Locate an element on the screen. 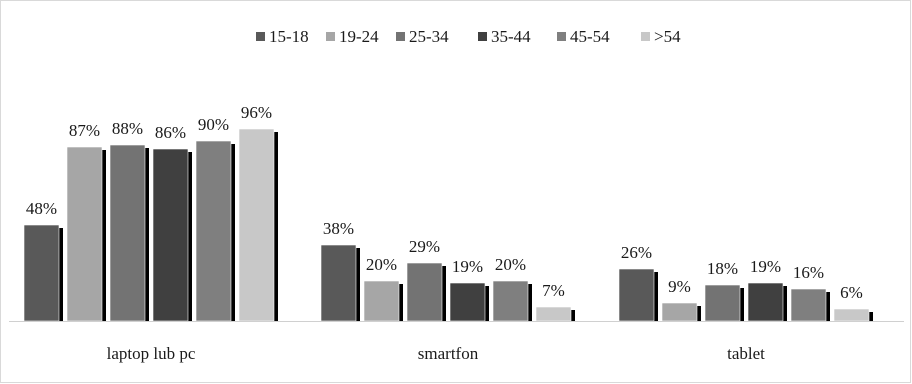  bar-25-34-laptop-lub-pc is located at coordinates (127, 233).